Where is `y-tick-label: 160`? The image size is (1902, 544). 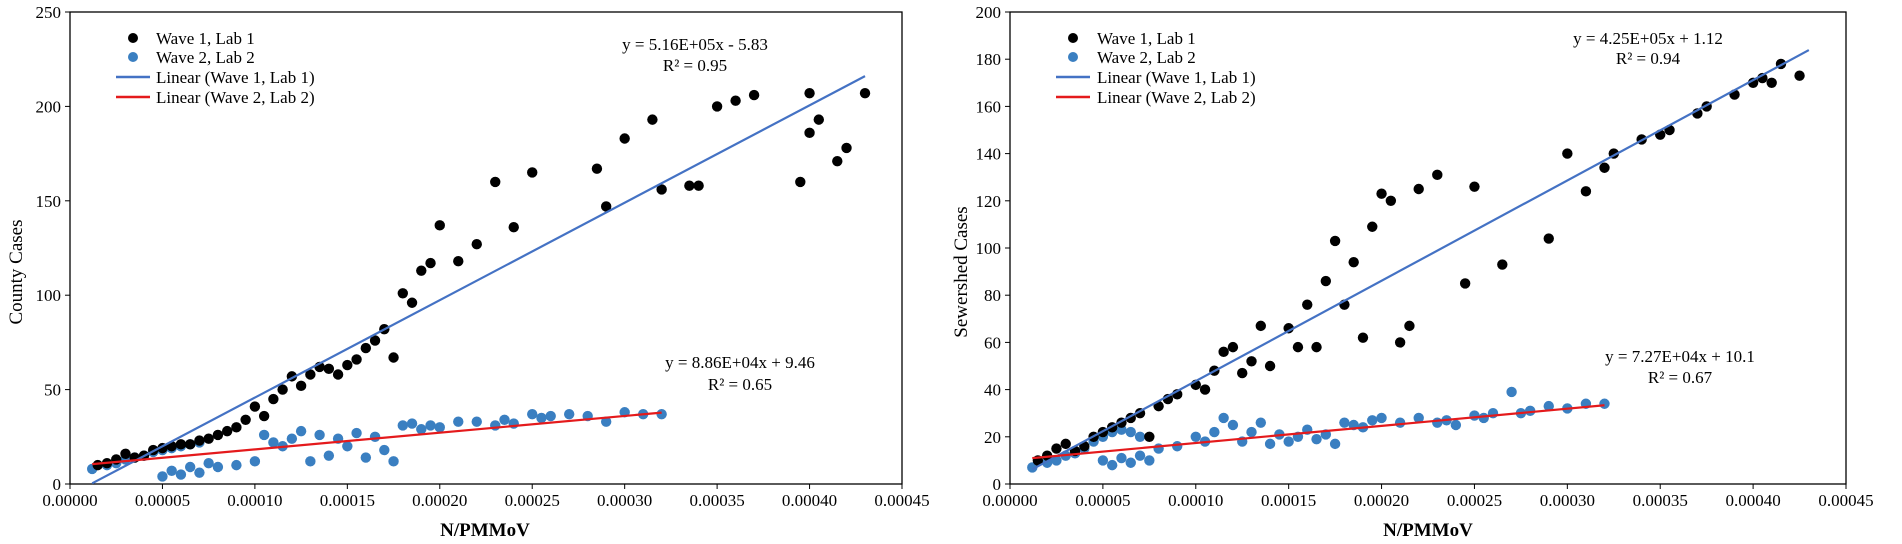 y-tick-label: 160 is located at coordinates (989, 106).